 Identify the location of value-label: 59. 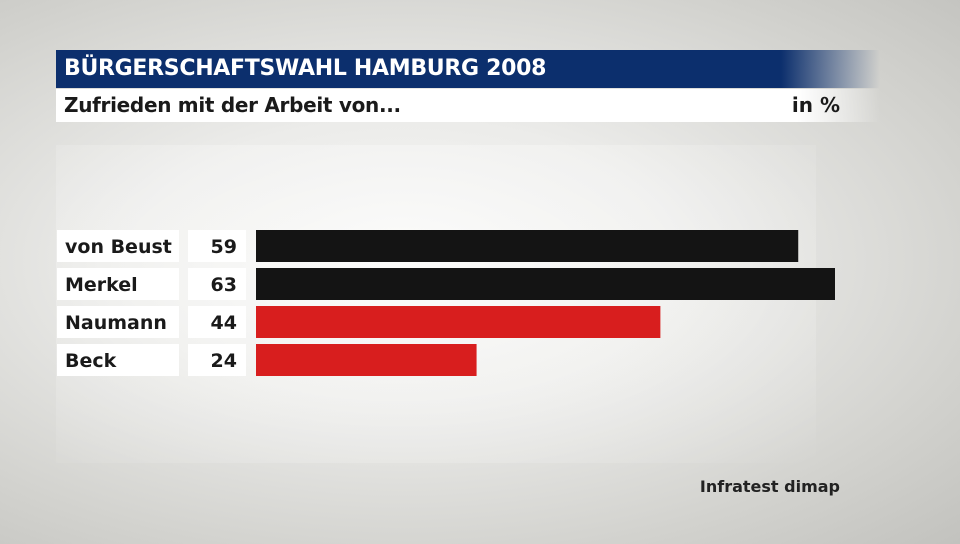
(224, 247).